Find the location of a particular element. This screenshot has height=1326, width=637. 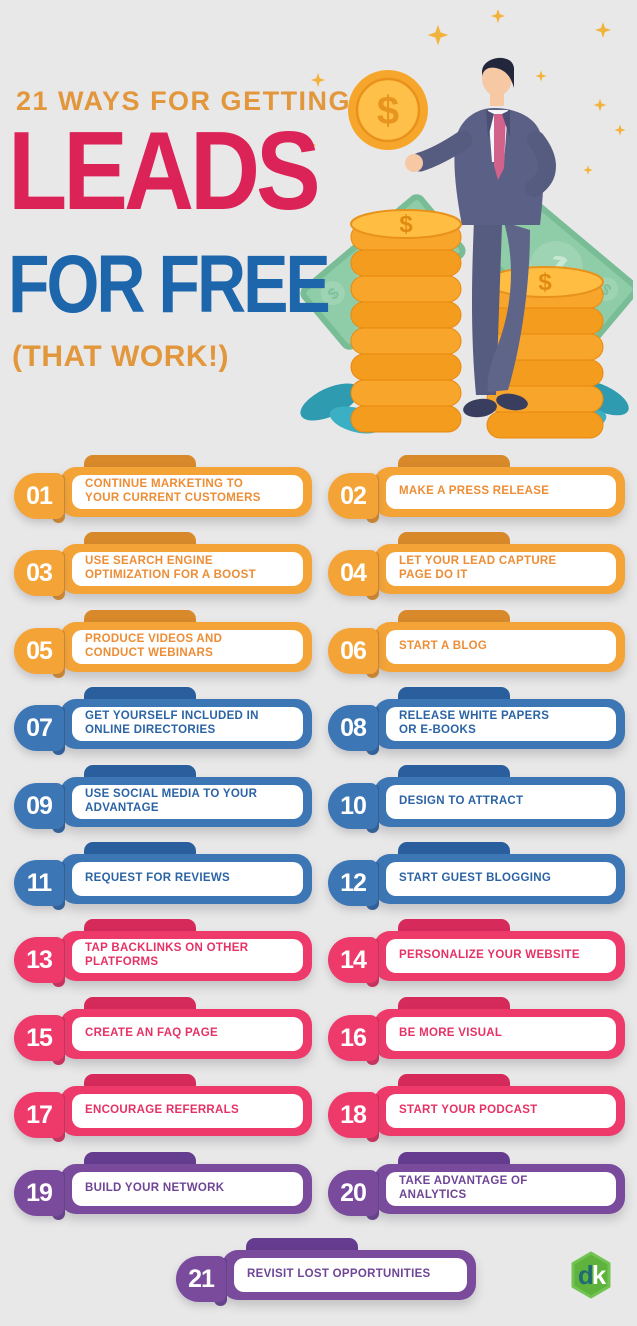

item-label: MAKE A PRESS RELEASE is located at coordinates (474, 491).